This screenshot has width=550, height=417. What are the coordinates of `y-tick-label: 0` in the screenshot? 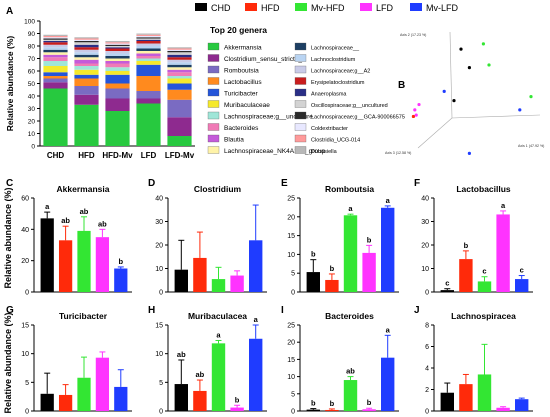 It's located at (27, 293).